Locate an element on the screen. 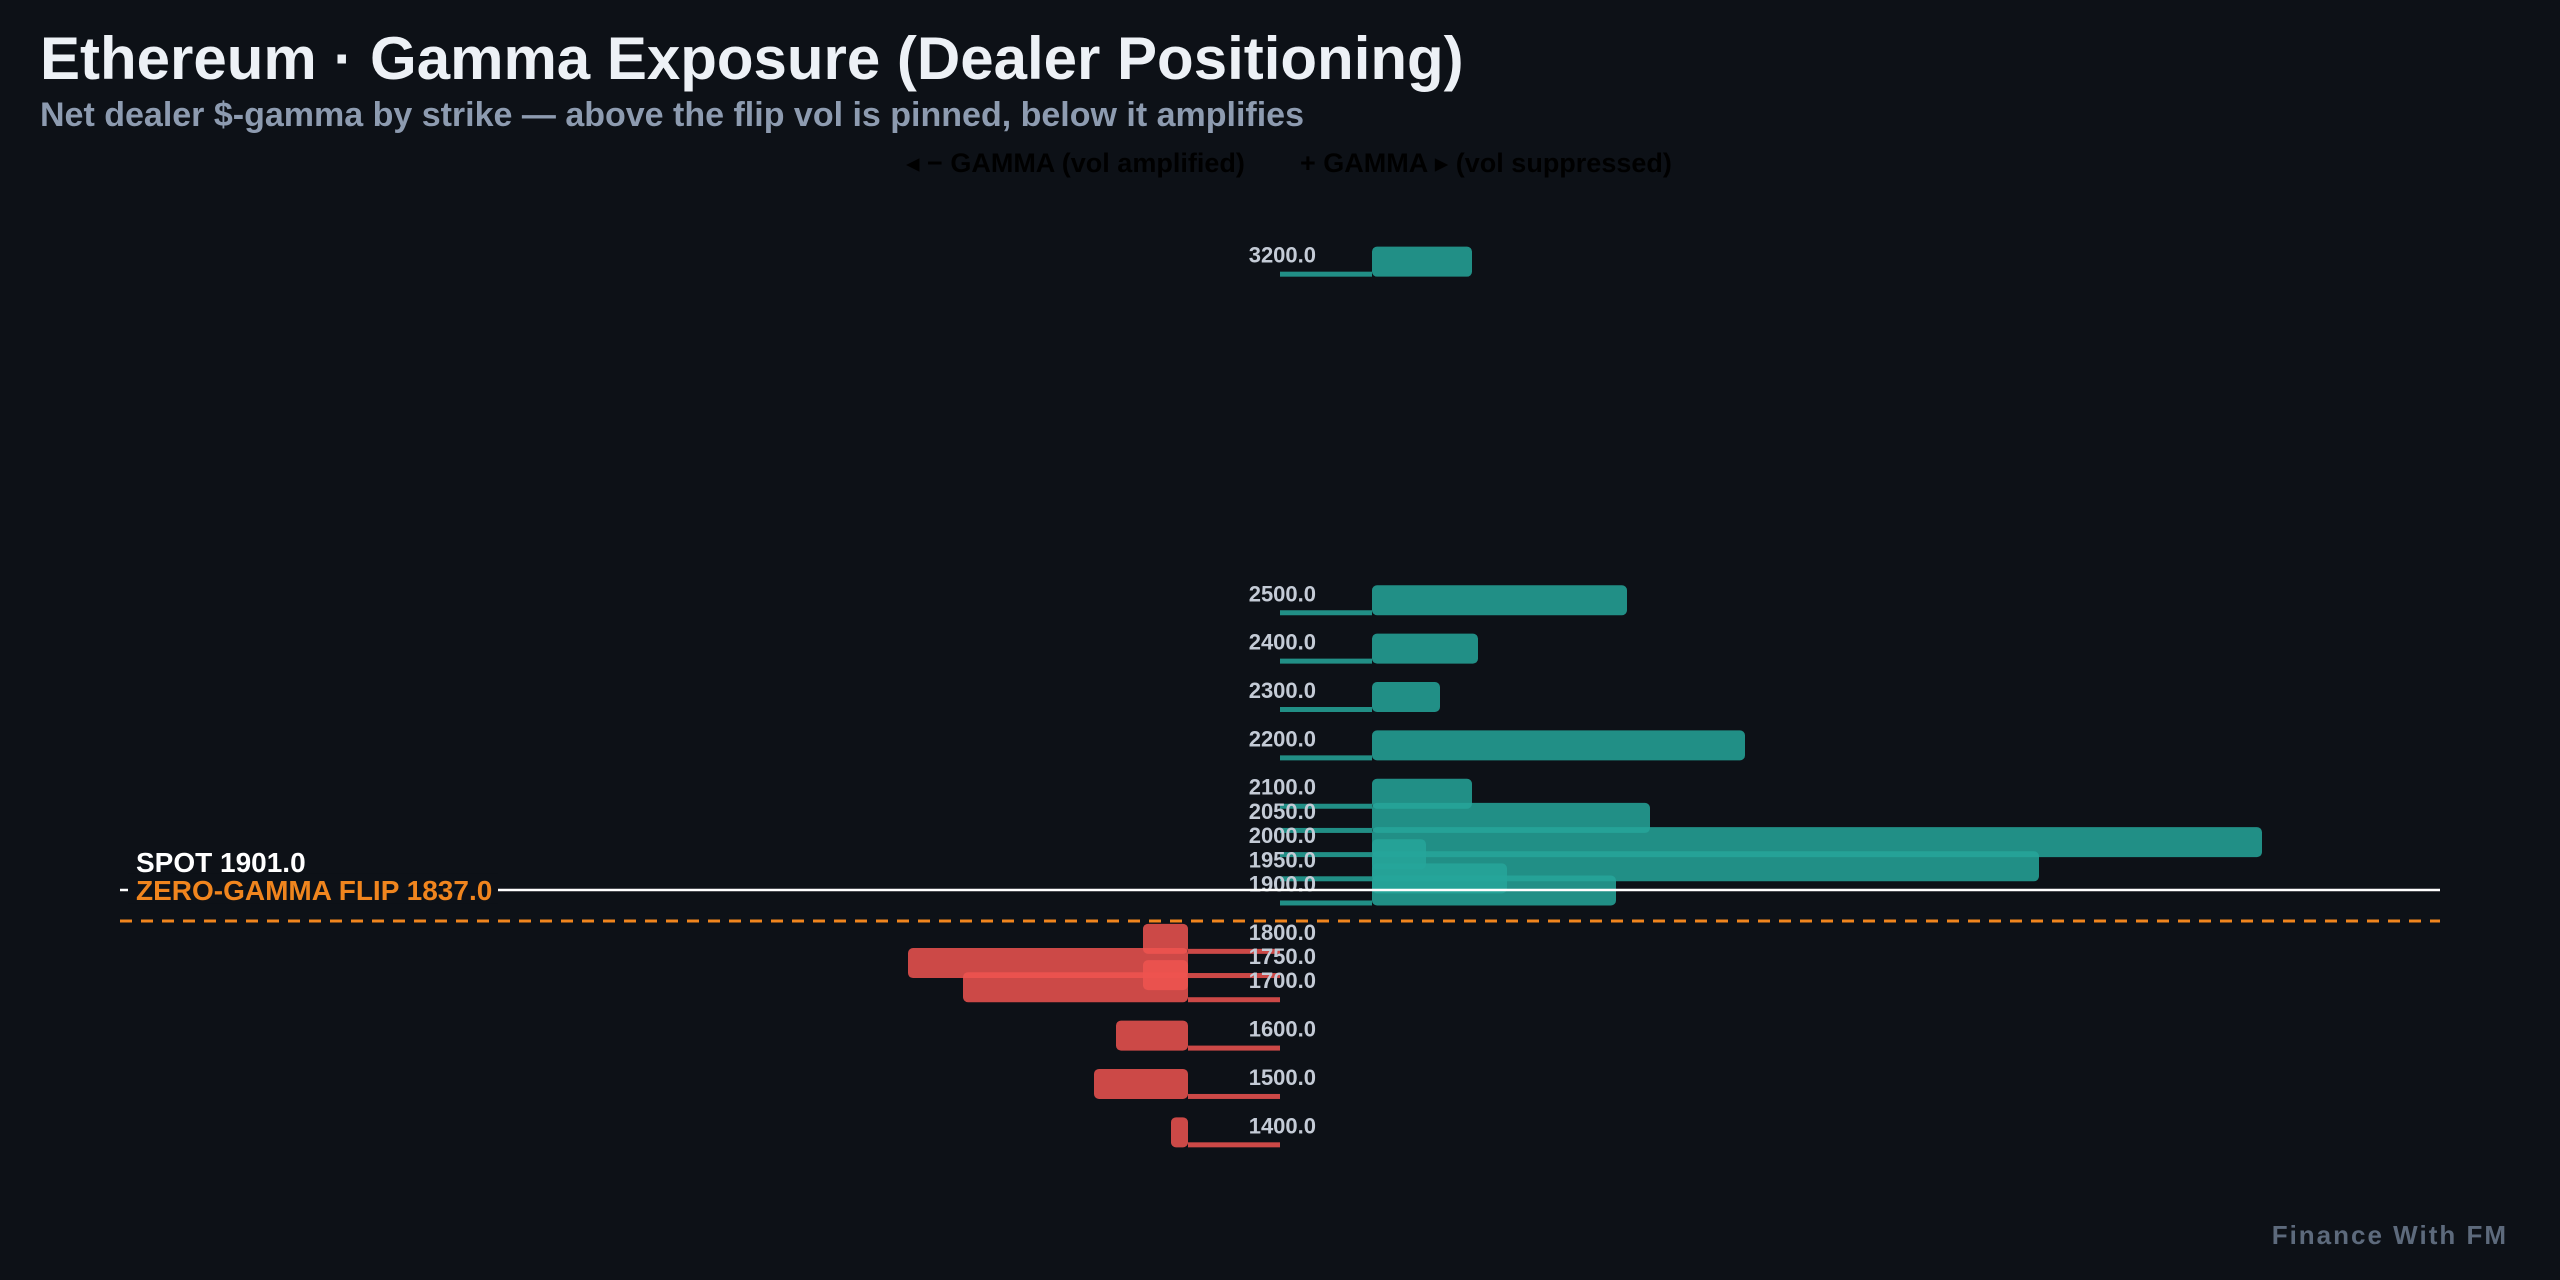 This screenshot has width=2560, height=1280. strike-label-1950: 1950.0 is located at coordinates (1282, 859).